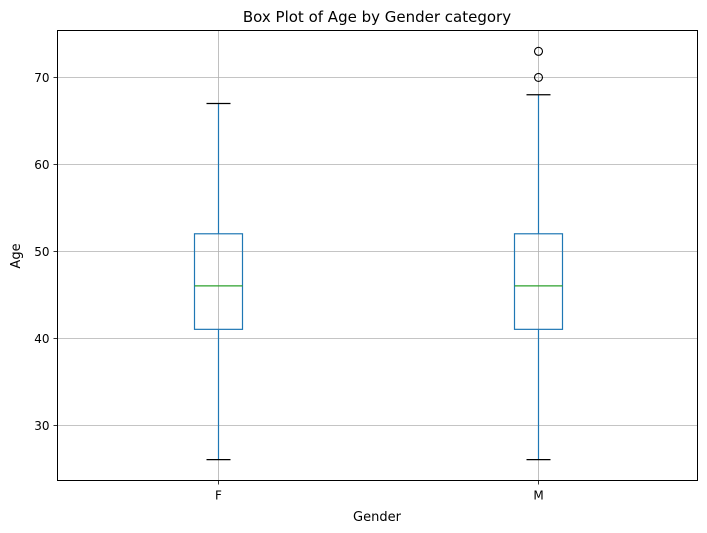  I want to click on y-tick-label: 50, so click(41, 252).